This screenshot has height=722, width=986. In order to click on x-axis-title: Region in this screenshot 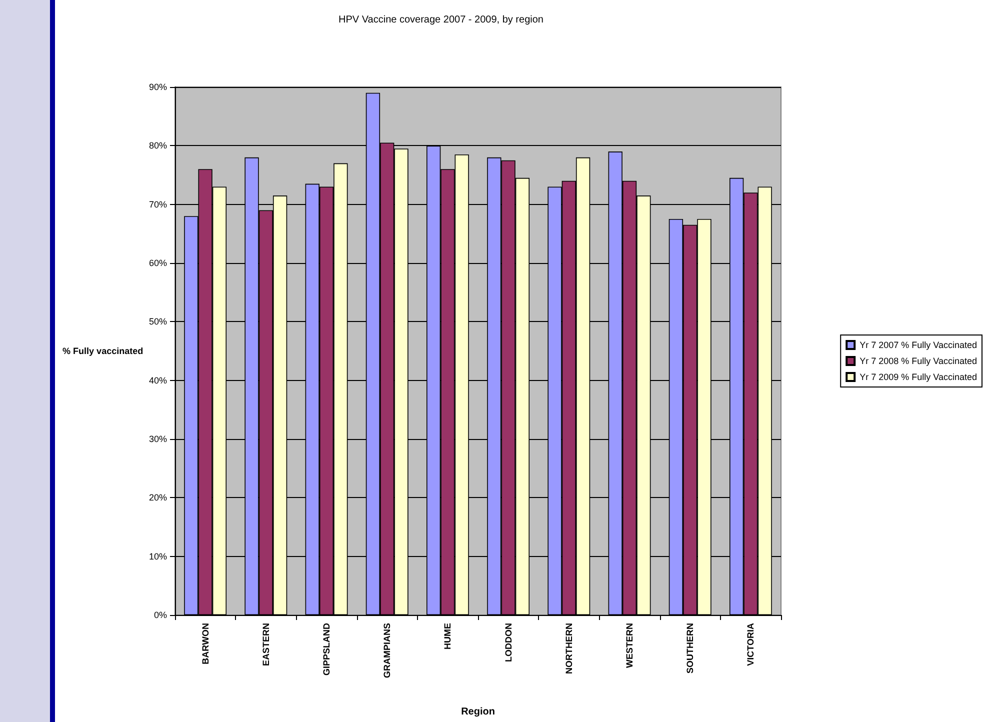, I will do `click(478, 712)`.